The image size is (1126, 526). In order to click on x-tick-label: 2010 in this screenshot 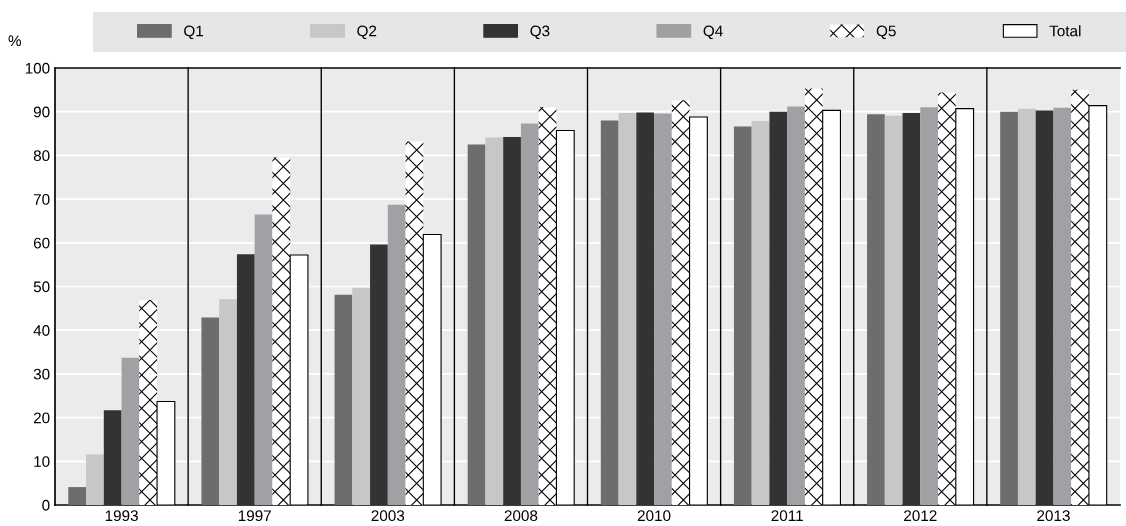, I will do `click(654, 516)`.